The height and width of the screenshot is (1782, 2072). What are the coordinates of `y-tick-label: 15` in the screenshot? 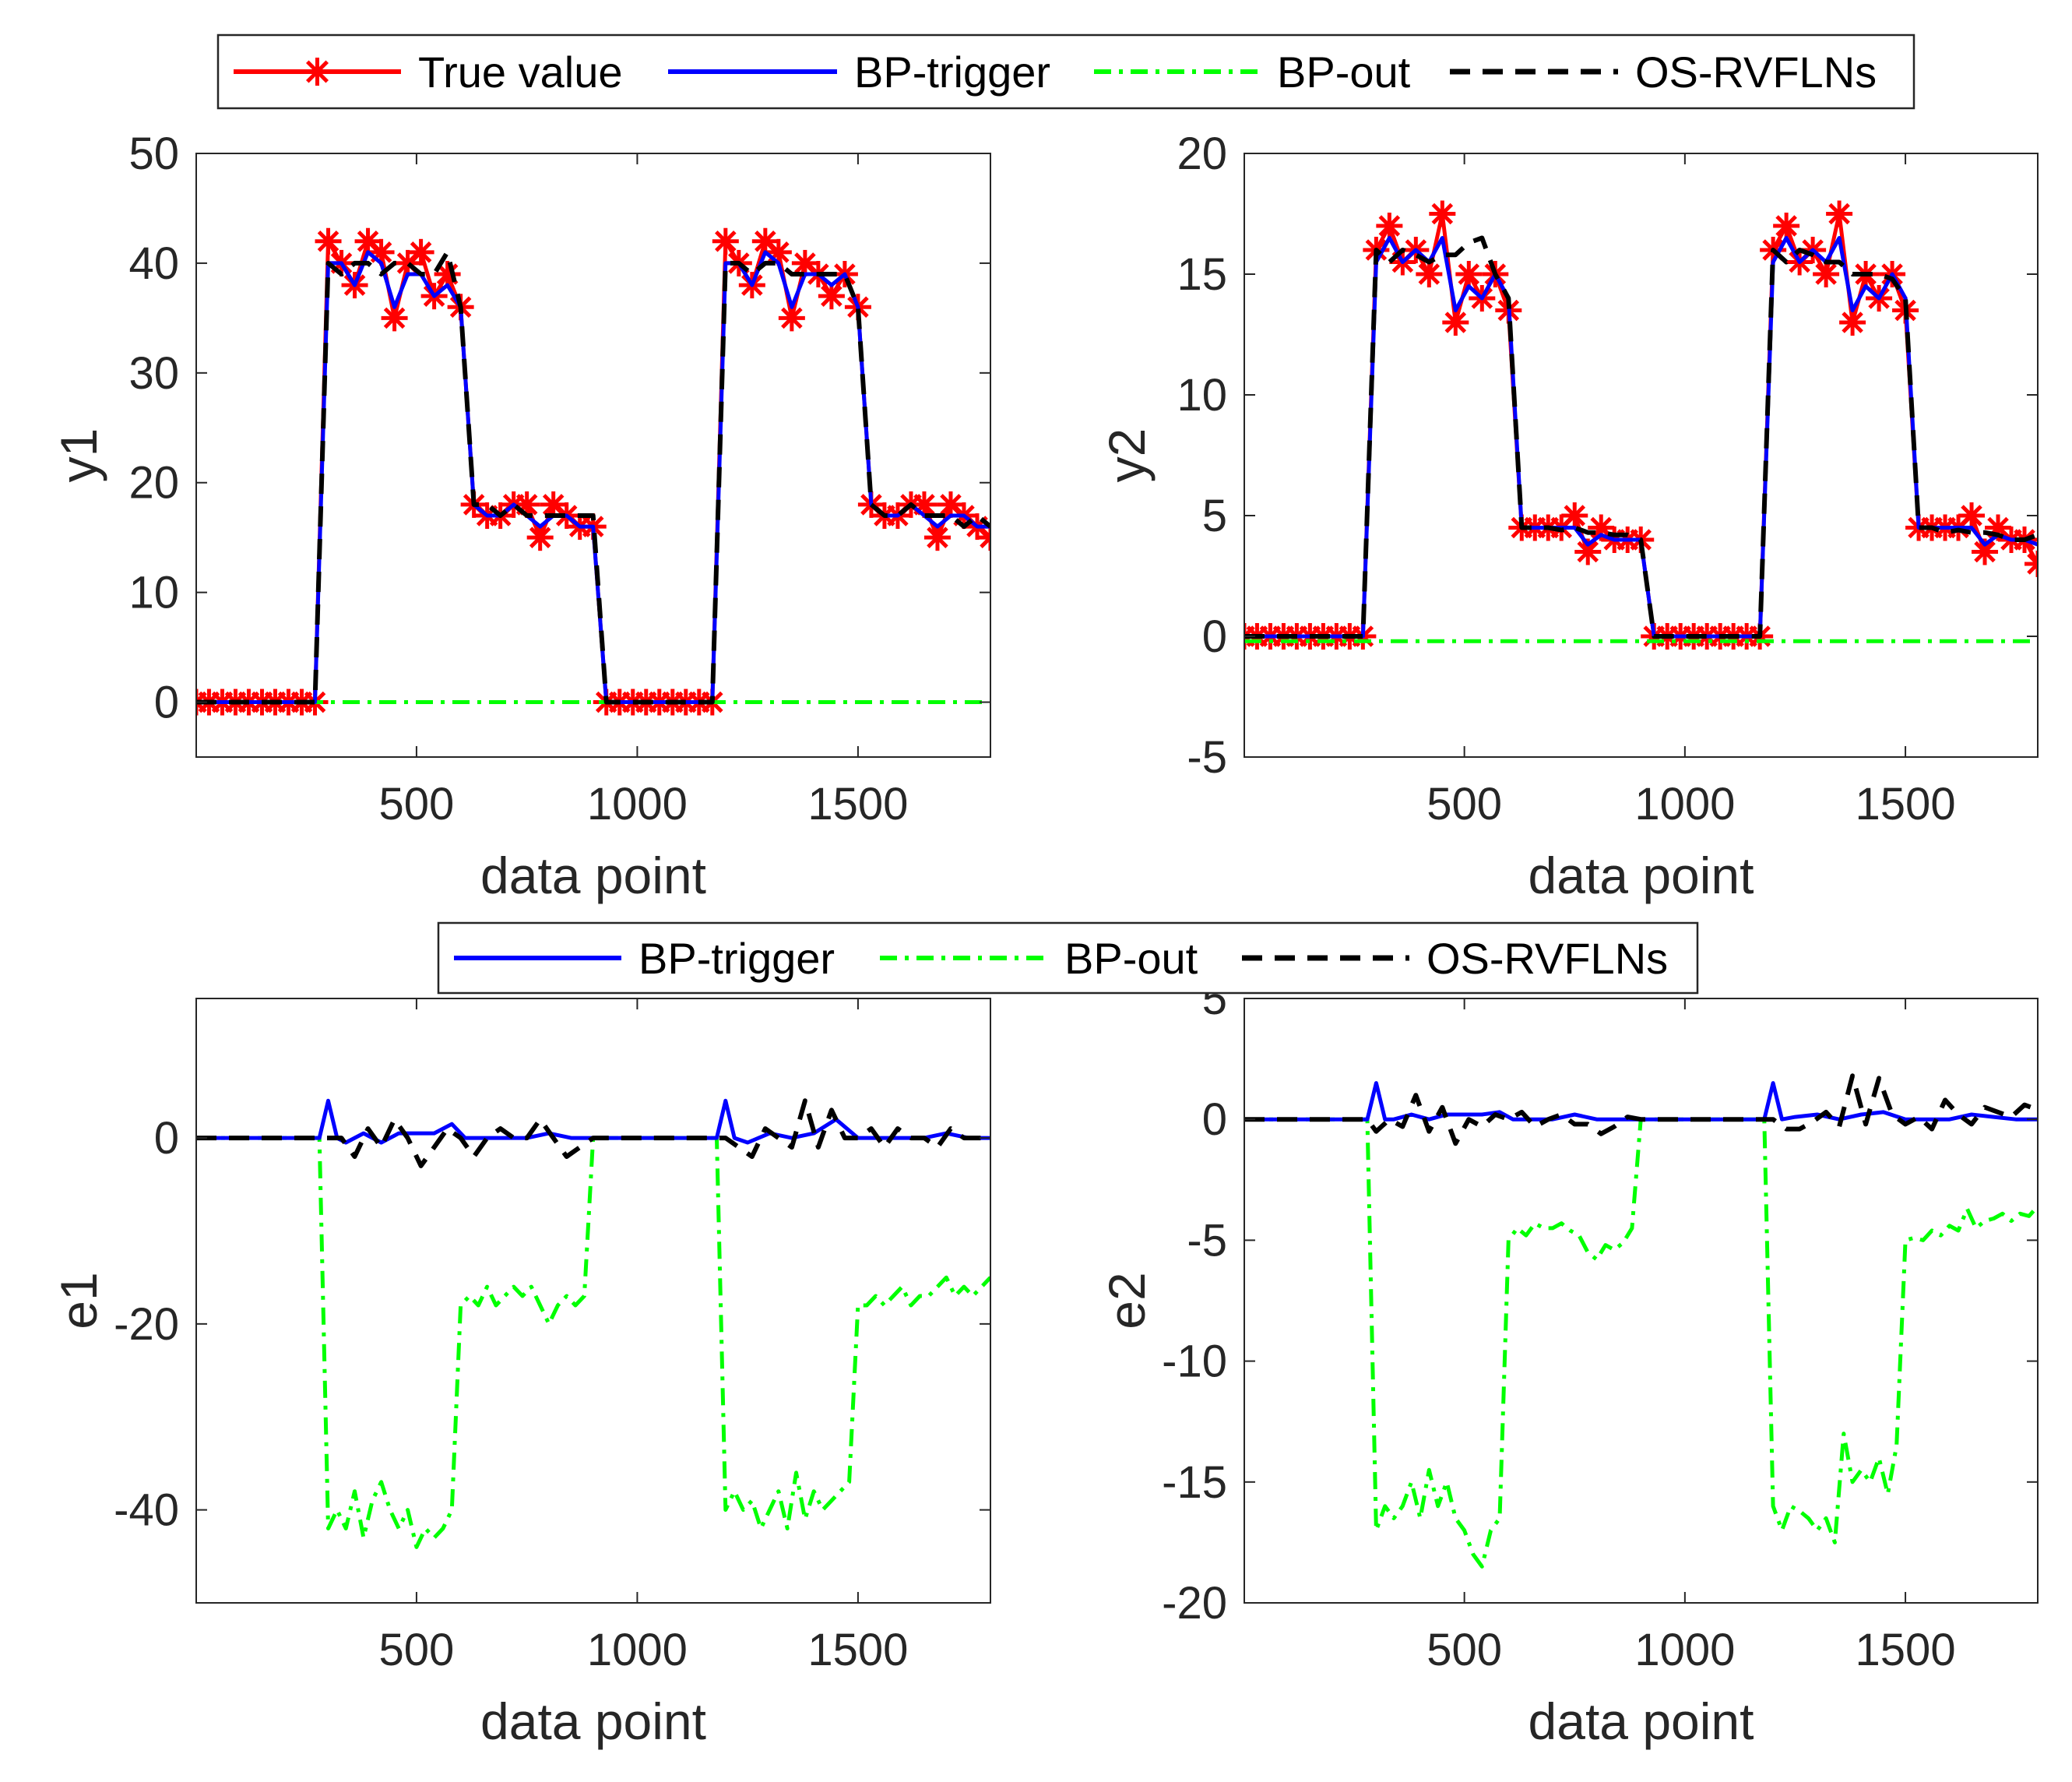 It's located at (1202, 274).